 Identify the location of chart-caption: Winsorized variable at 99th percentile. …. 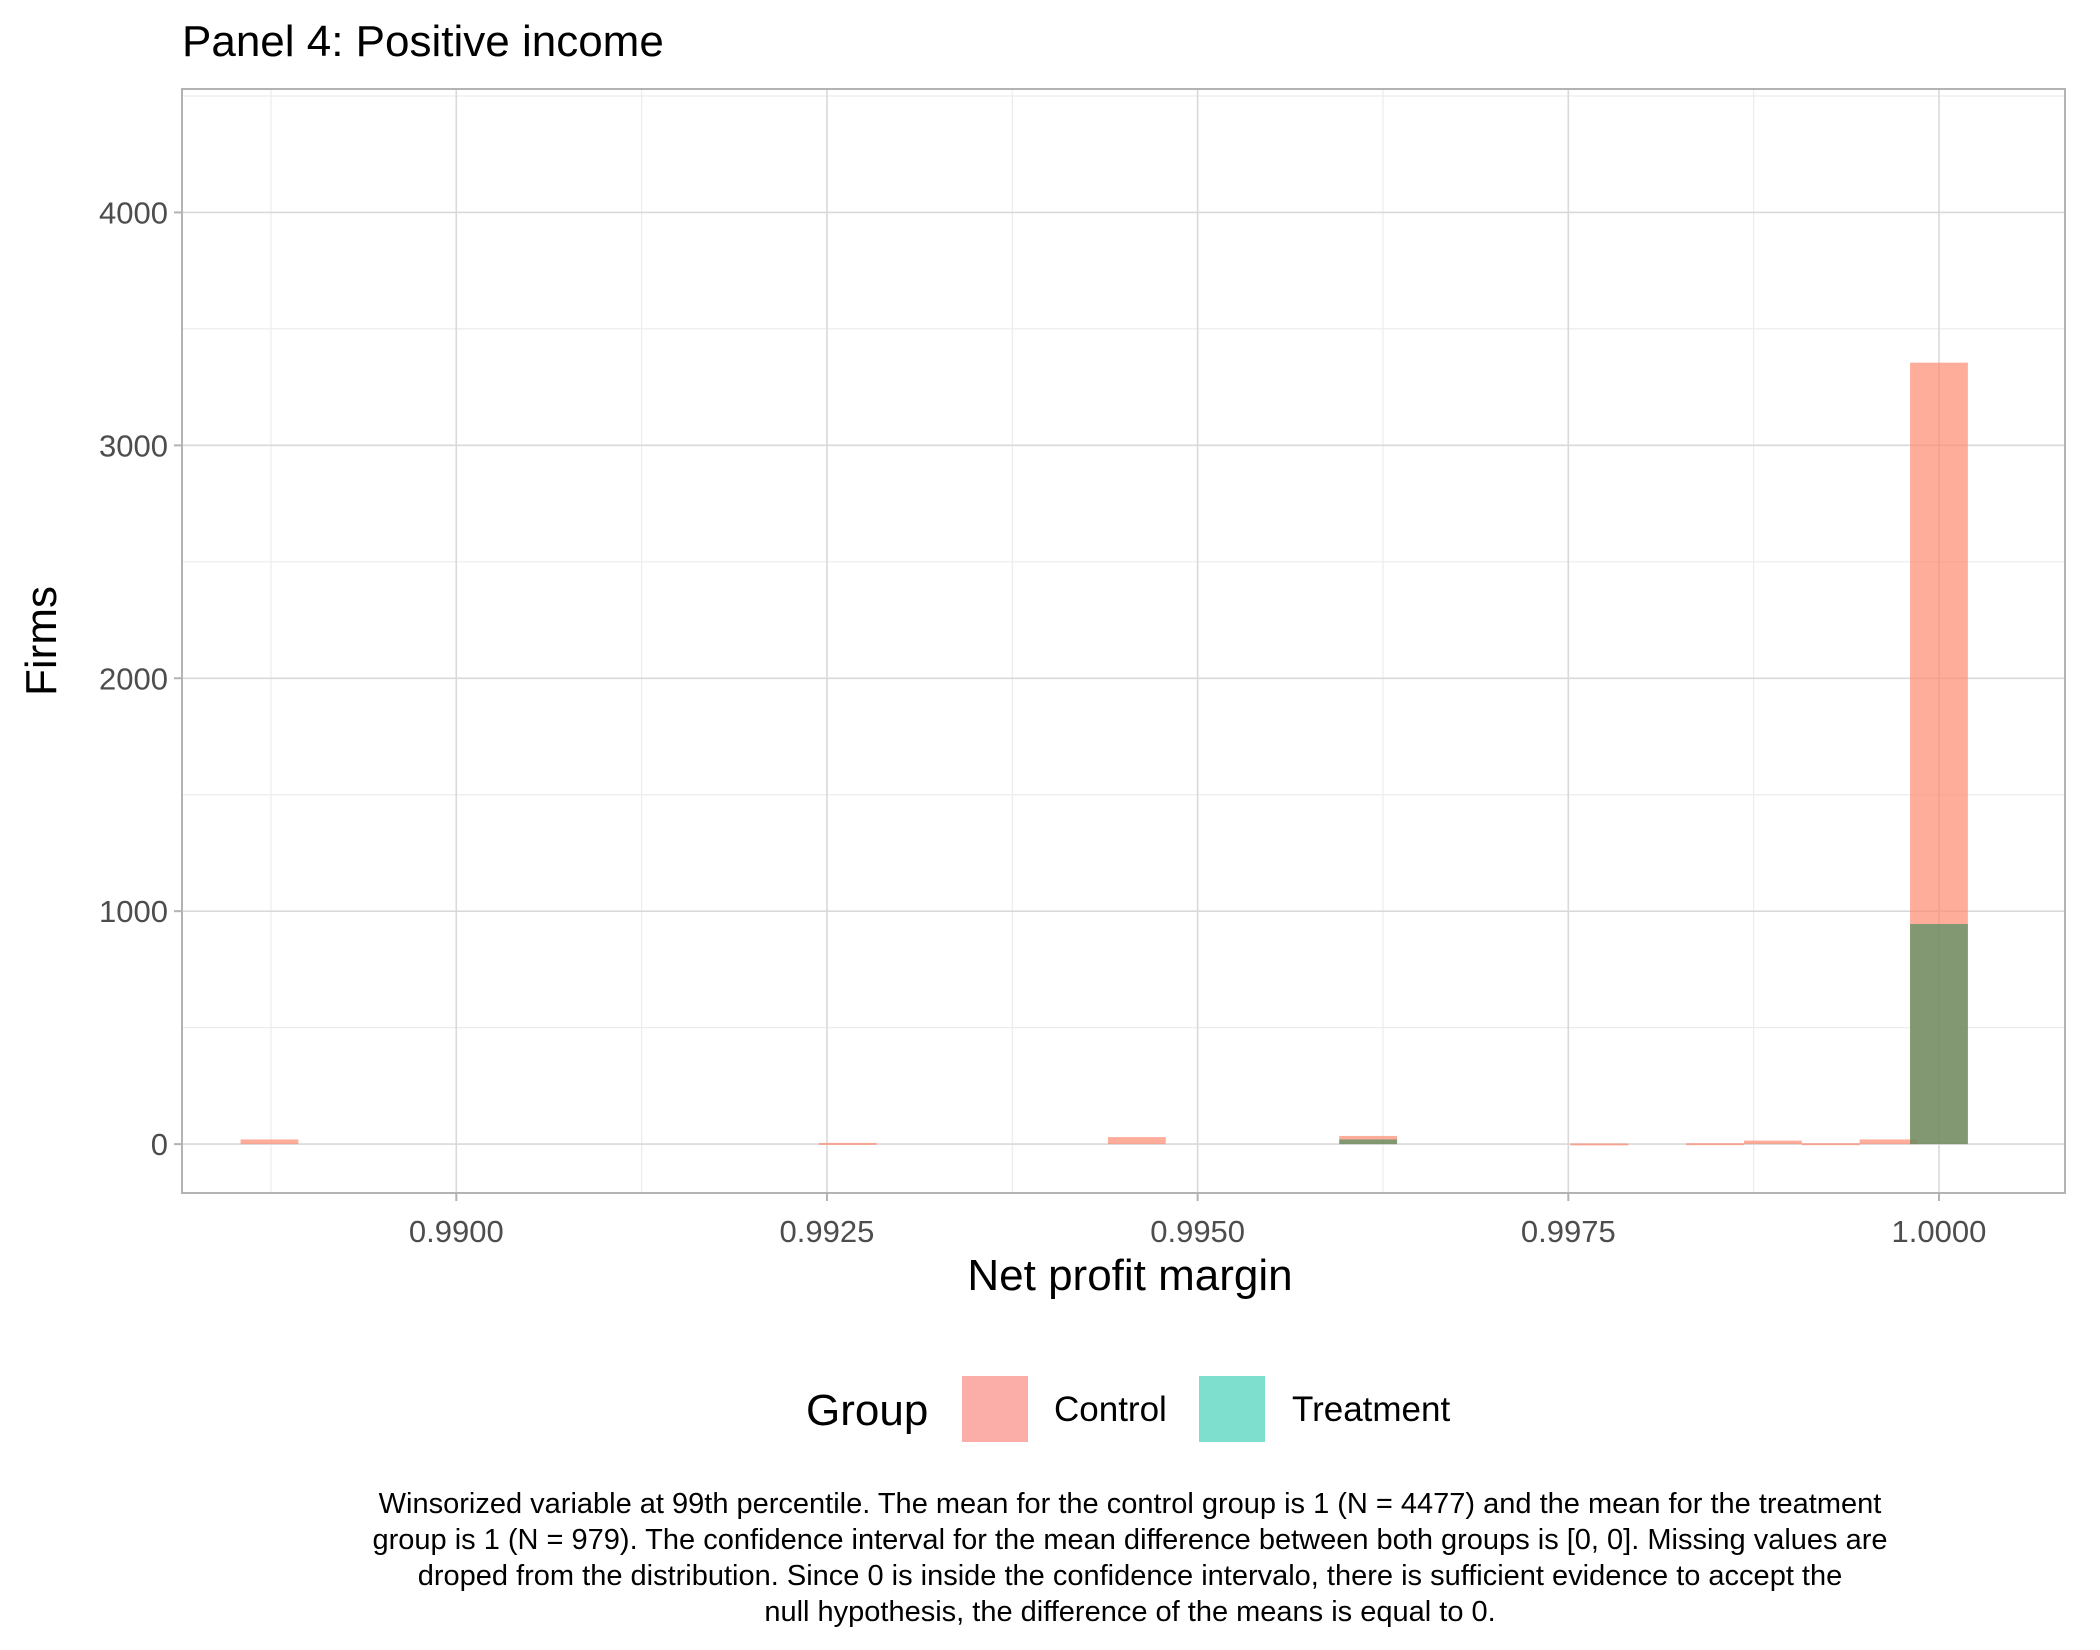
(1125, 1558).